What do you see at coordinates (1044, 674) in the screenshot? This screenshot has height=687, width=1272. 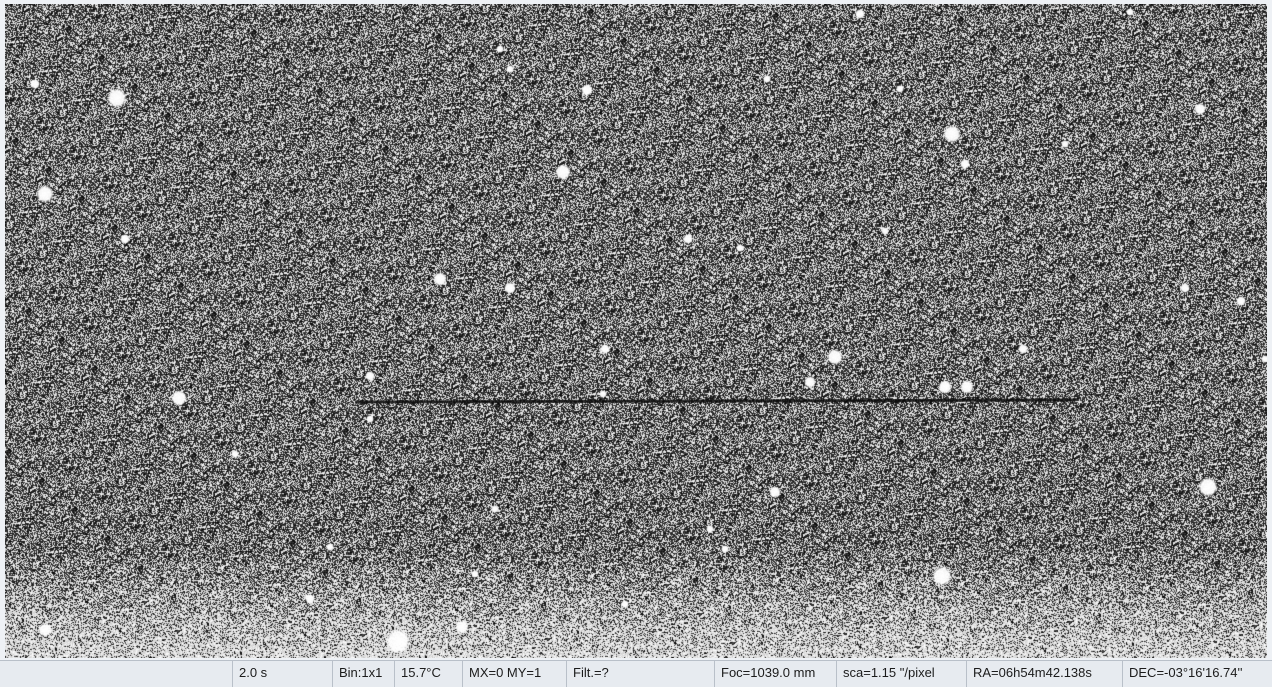 I see `status-ra: RA=06h54m42.138s` at bounding box center [1044, 674].